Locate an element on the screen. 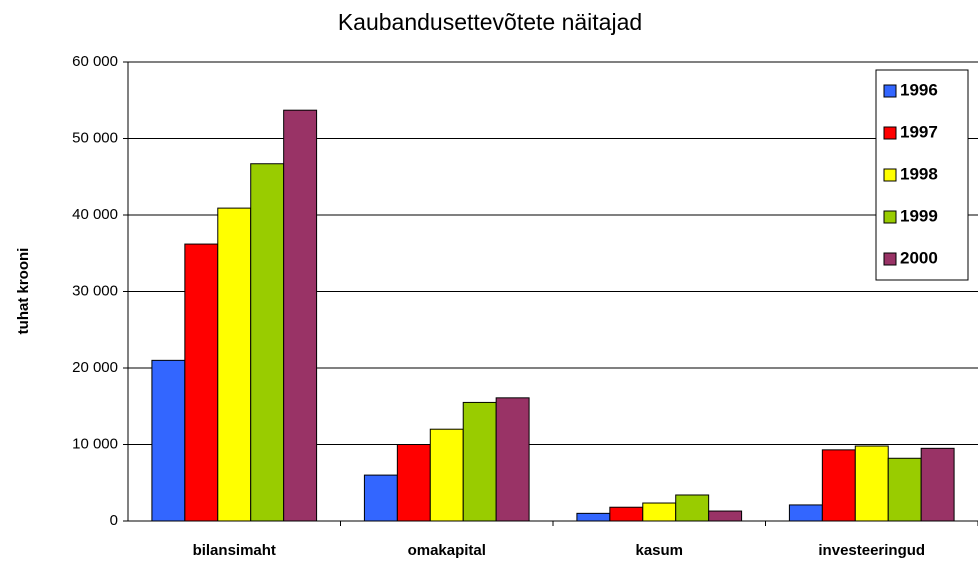 The image size is (978, 567). legend-label: 1998 is located at coordinates (919, 173).